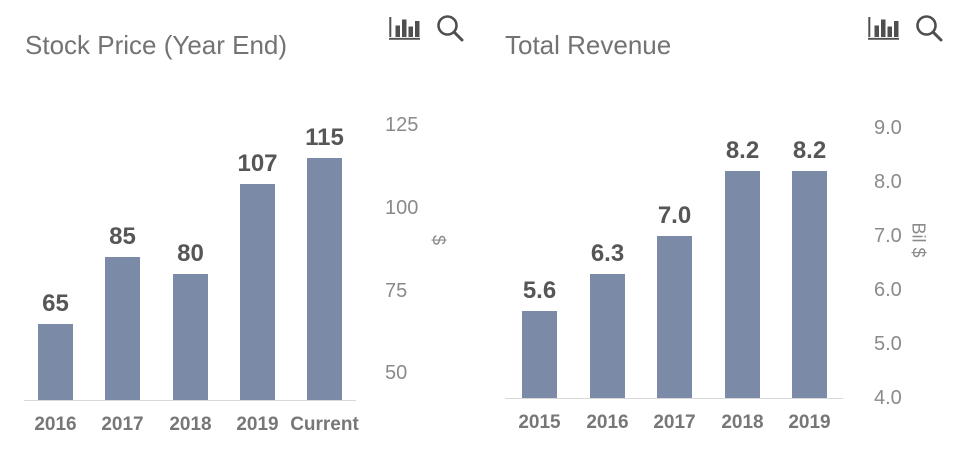  What do you see at coordinates (888, 182) in the screenshot?
I see `y-axis-tick-label: 8.0` at bounding box center [888, 182].